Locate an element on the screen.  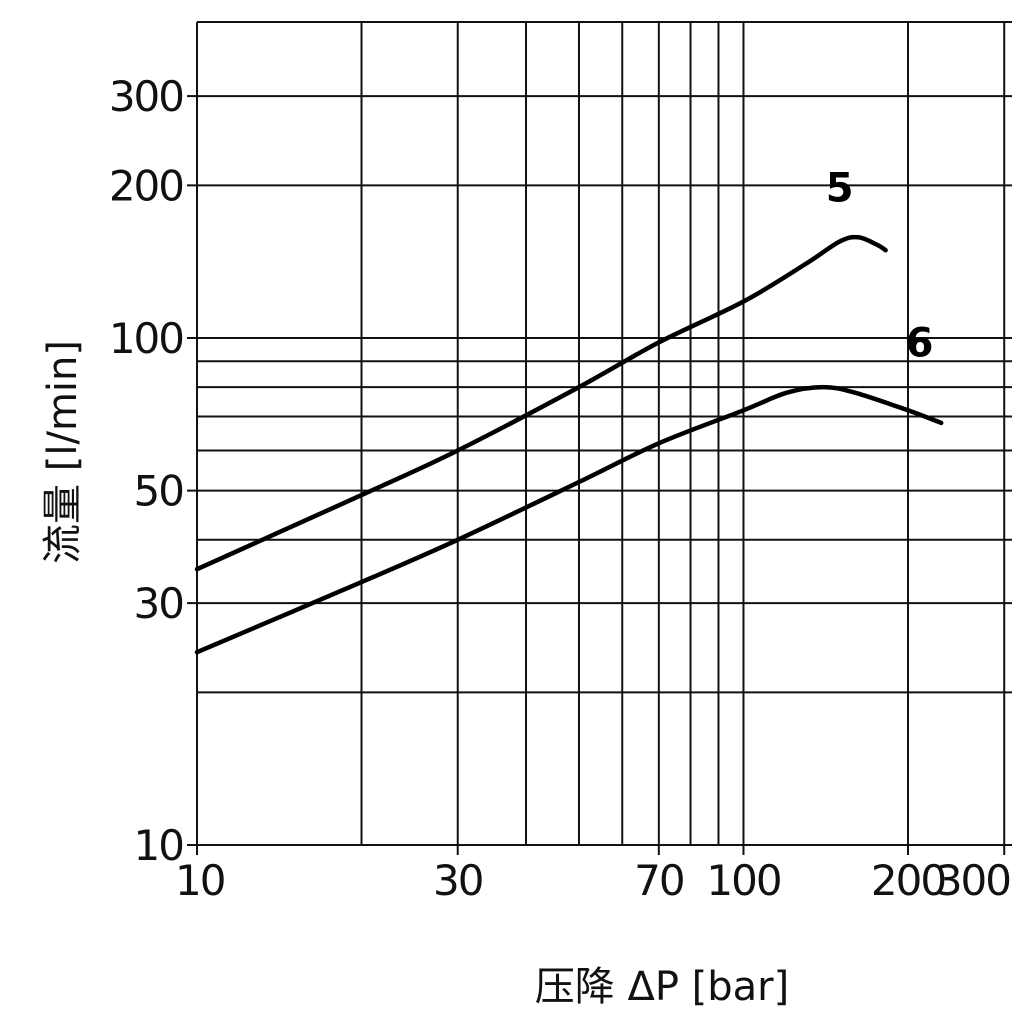
y-tick-label-300: 300 is located at coordinates (146, 96).